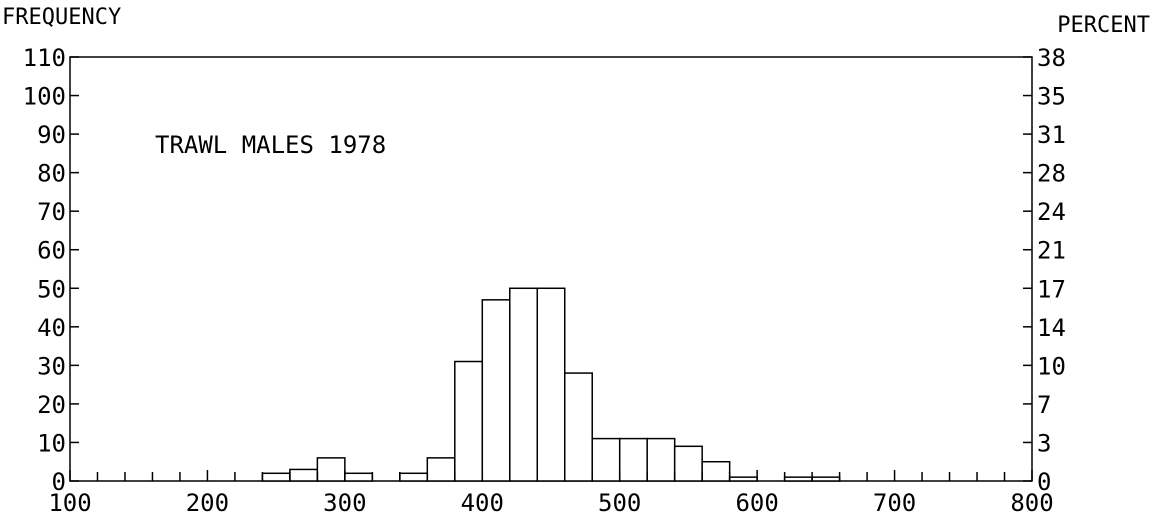 The height and width of the screenshot is (529, 1152). What do you see at coordinates (59, 482) in the screenshot?
I see `y-tick-left-label: 0` at bounding box center [59, 482].